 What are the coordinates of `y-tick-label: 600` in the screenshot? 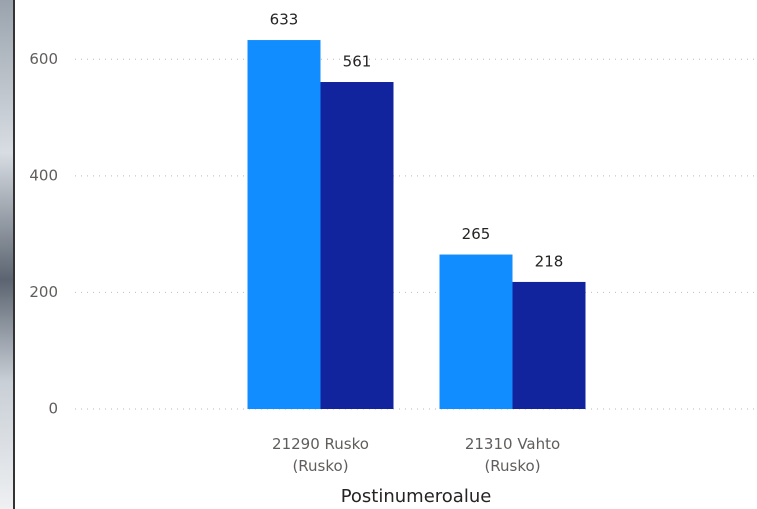 It's located at (43, 59).